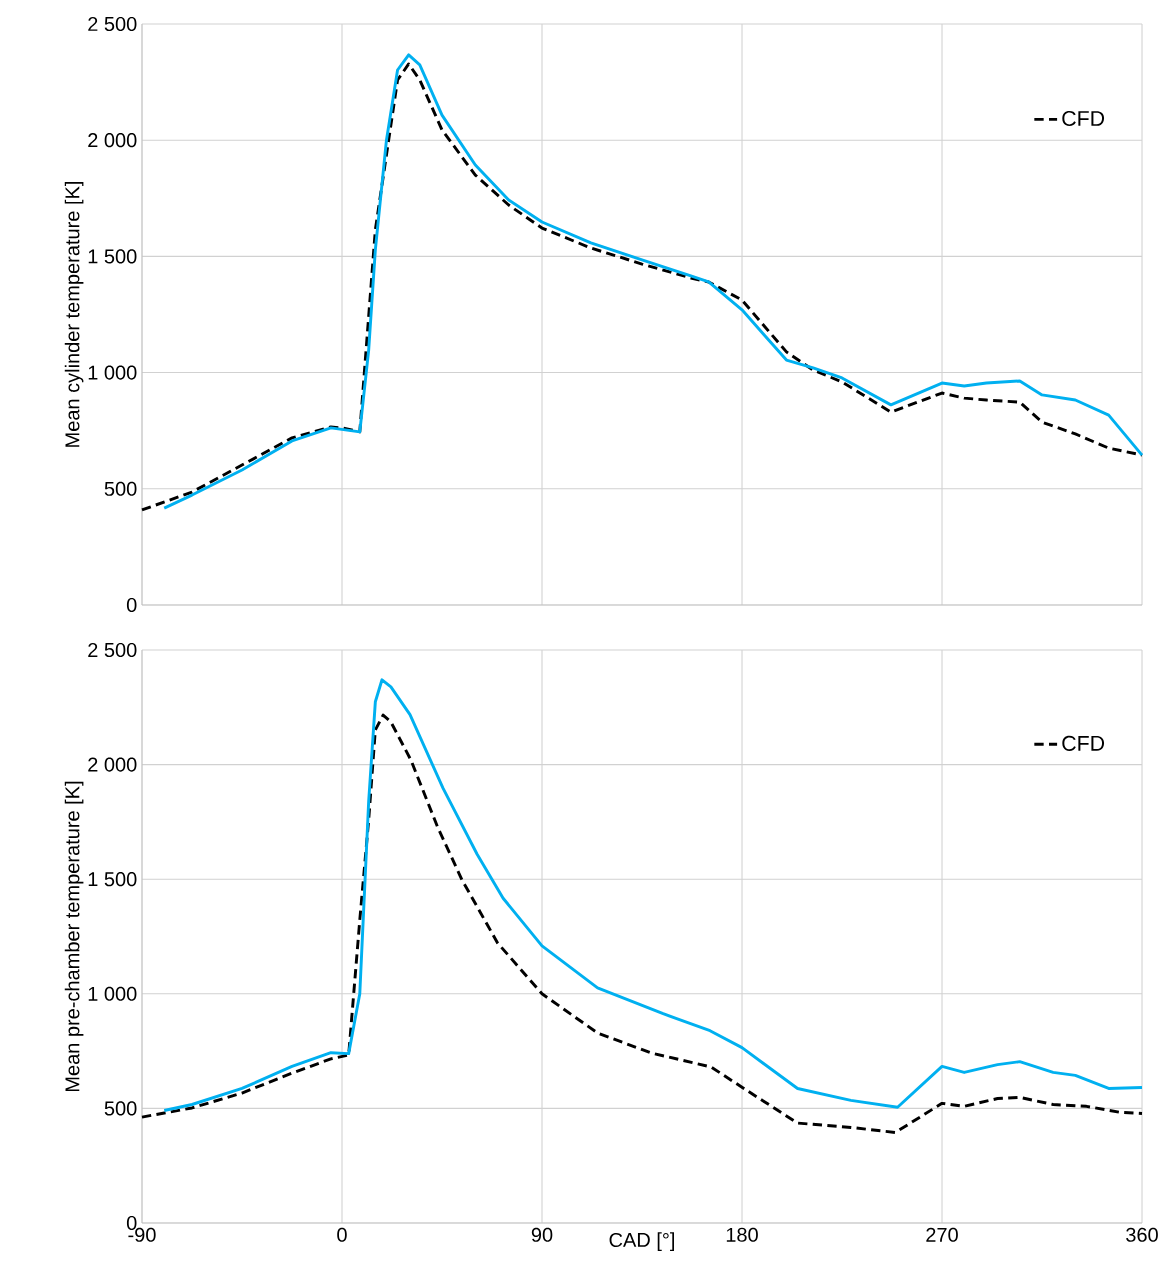 The image size is (1167, 1288). I want to click on x-tick-label: 270, so click(942, 1234).